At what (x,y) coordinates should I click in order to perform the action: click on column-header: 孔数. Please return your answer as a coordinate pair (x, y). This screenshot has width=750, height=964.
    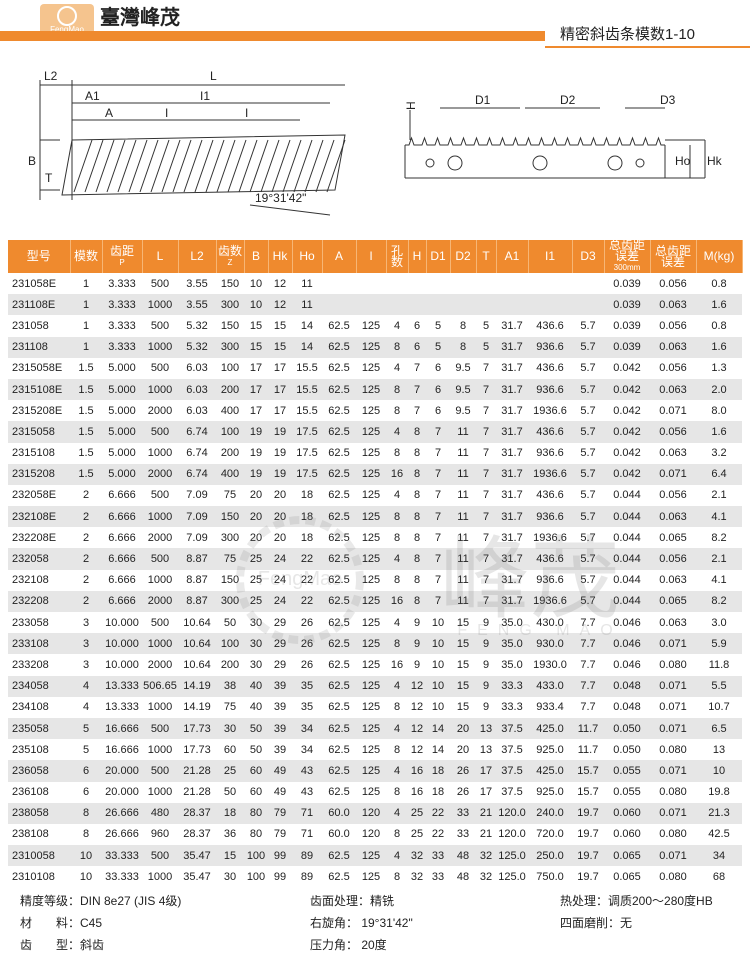
    Looking at the image, I should click on (397, 256).